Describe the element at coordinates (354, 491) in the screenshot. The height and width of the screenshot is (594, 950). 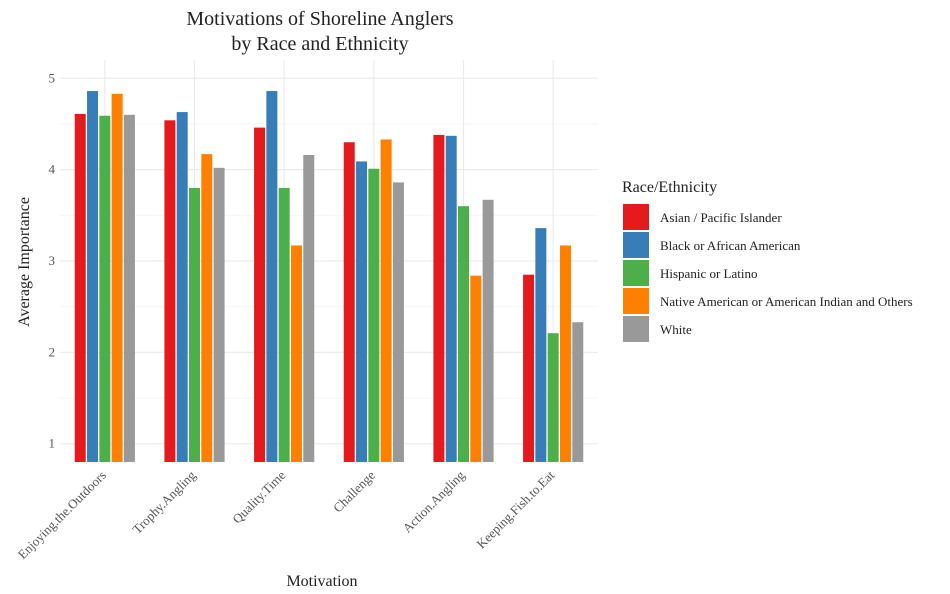
I see `x-tick-label: Challenge` at that location.